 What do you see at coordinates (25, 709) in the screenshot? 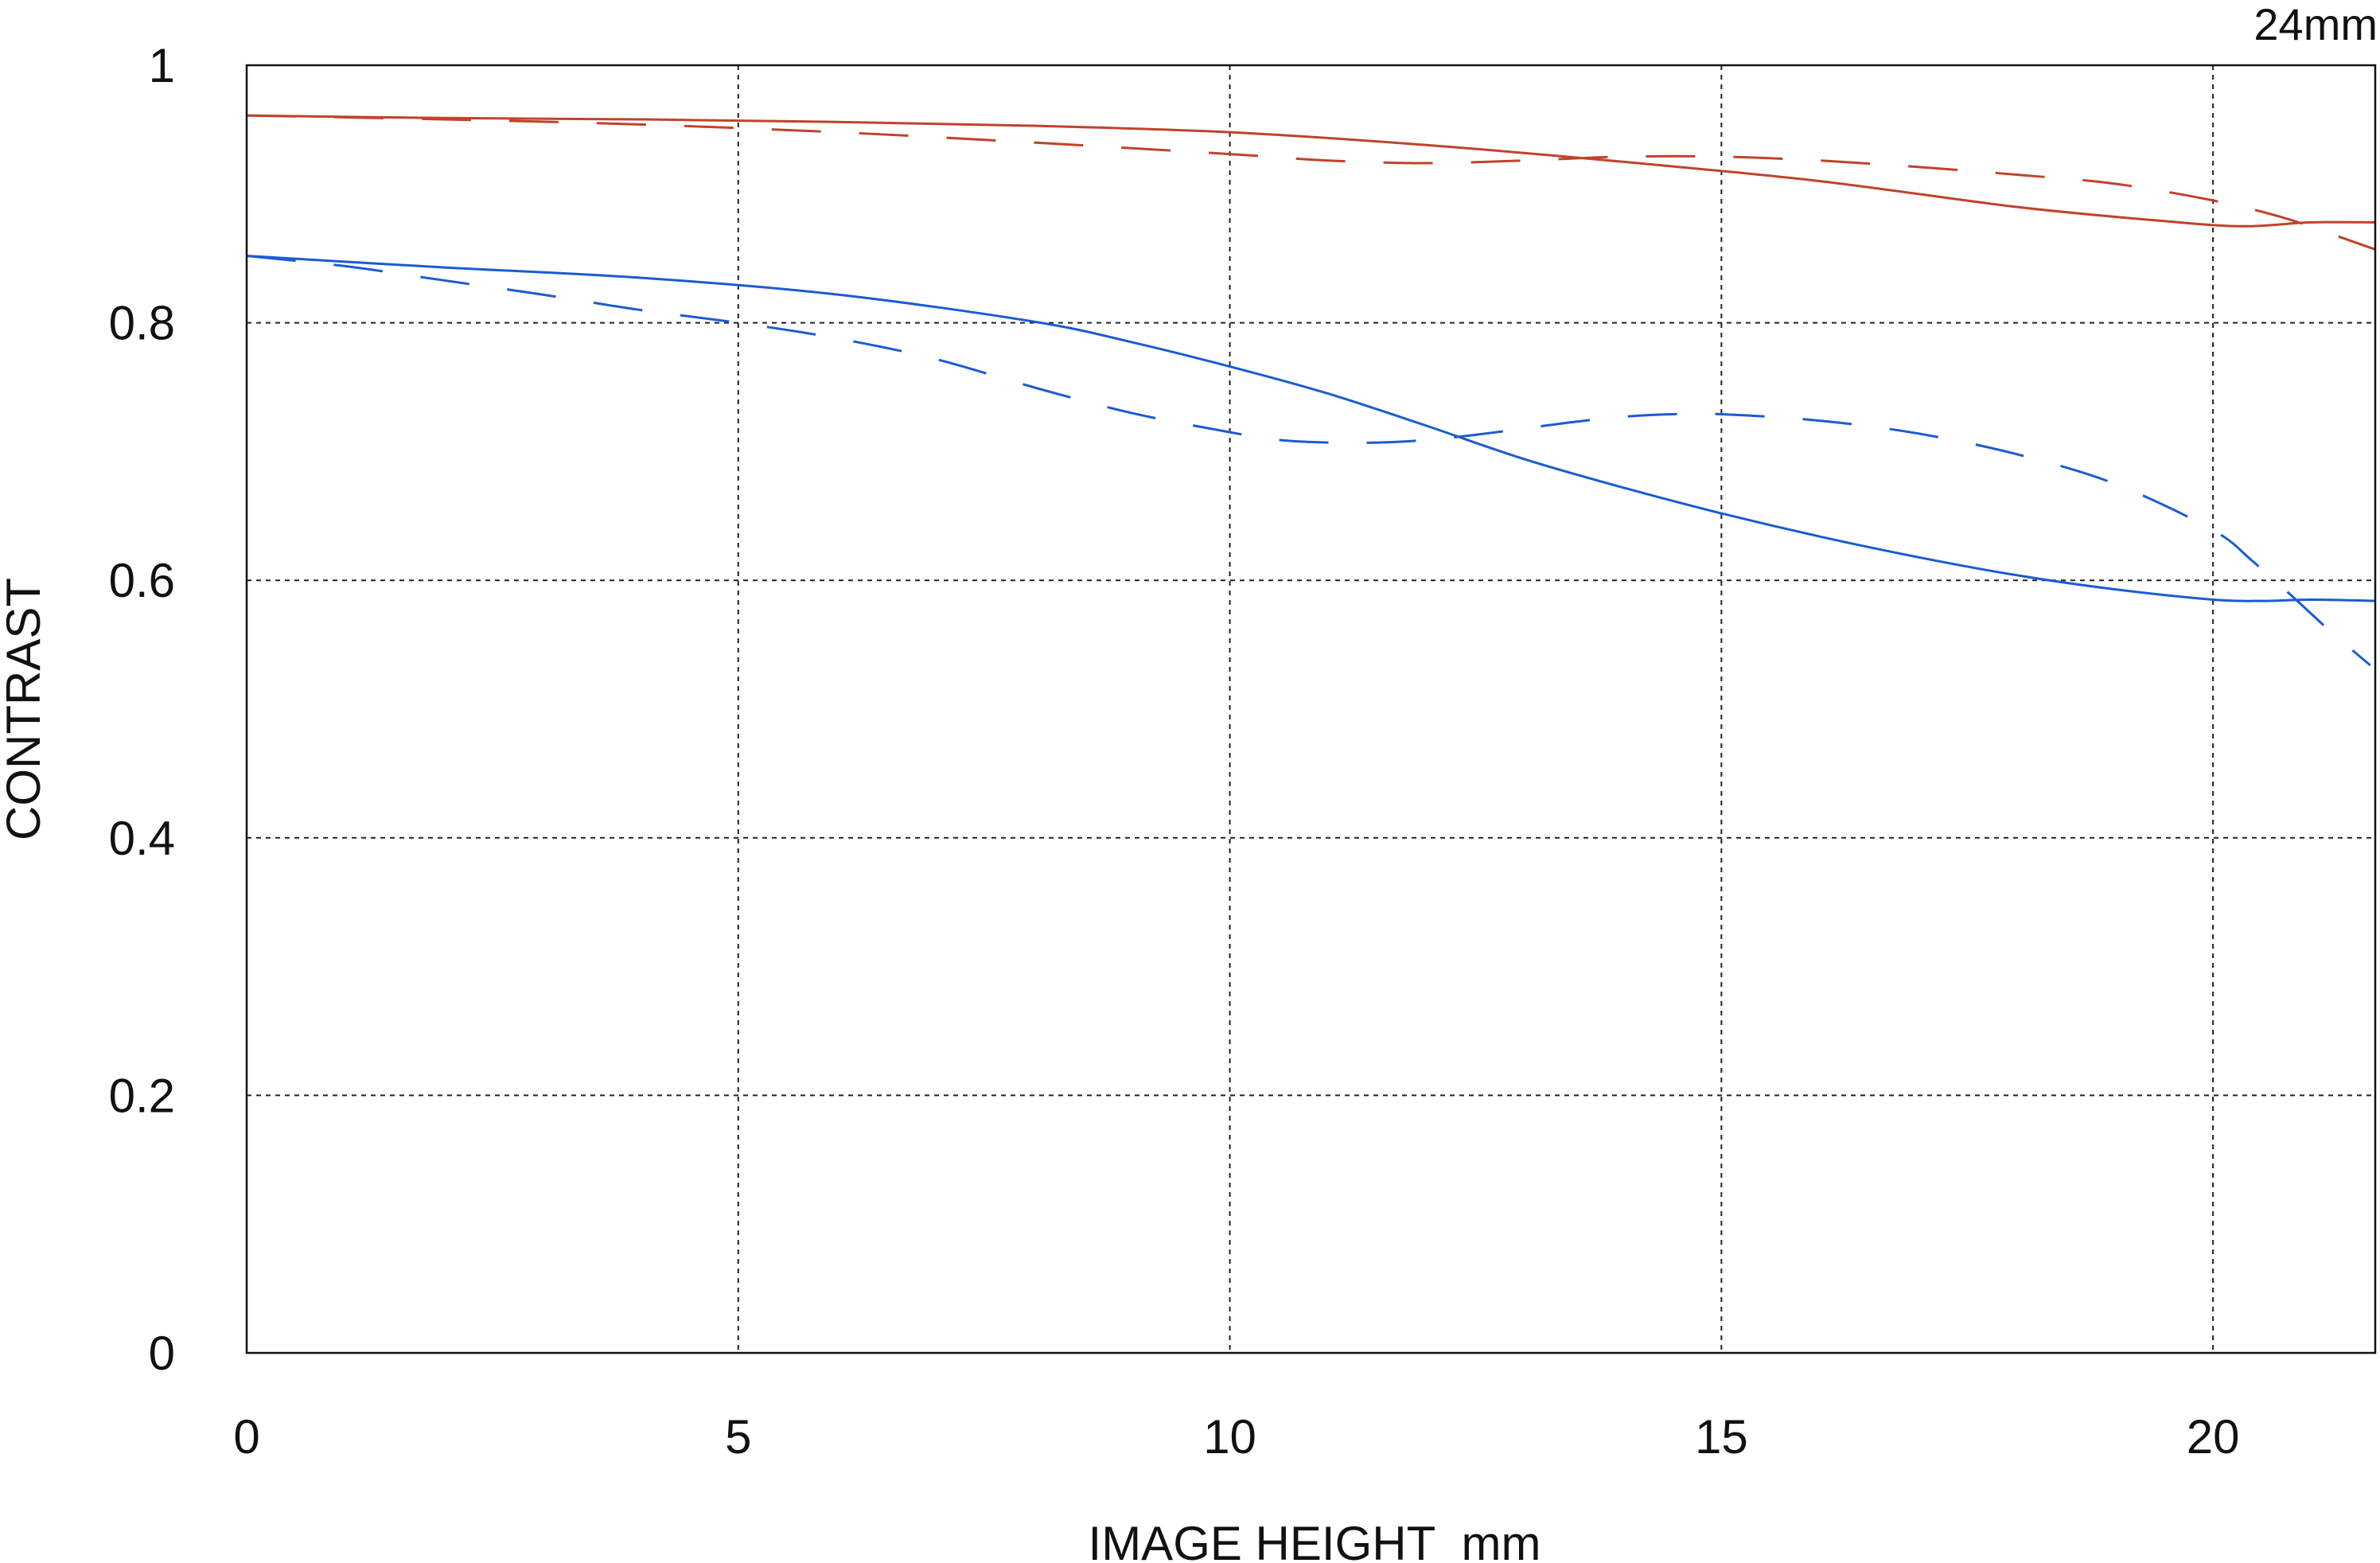
I see `y-axis-label: CONTRAST` at bounding box center [25, 709].